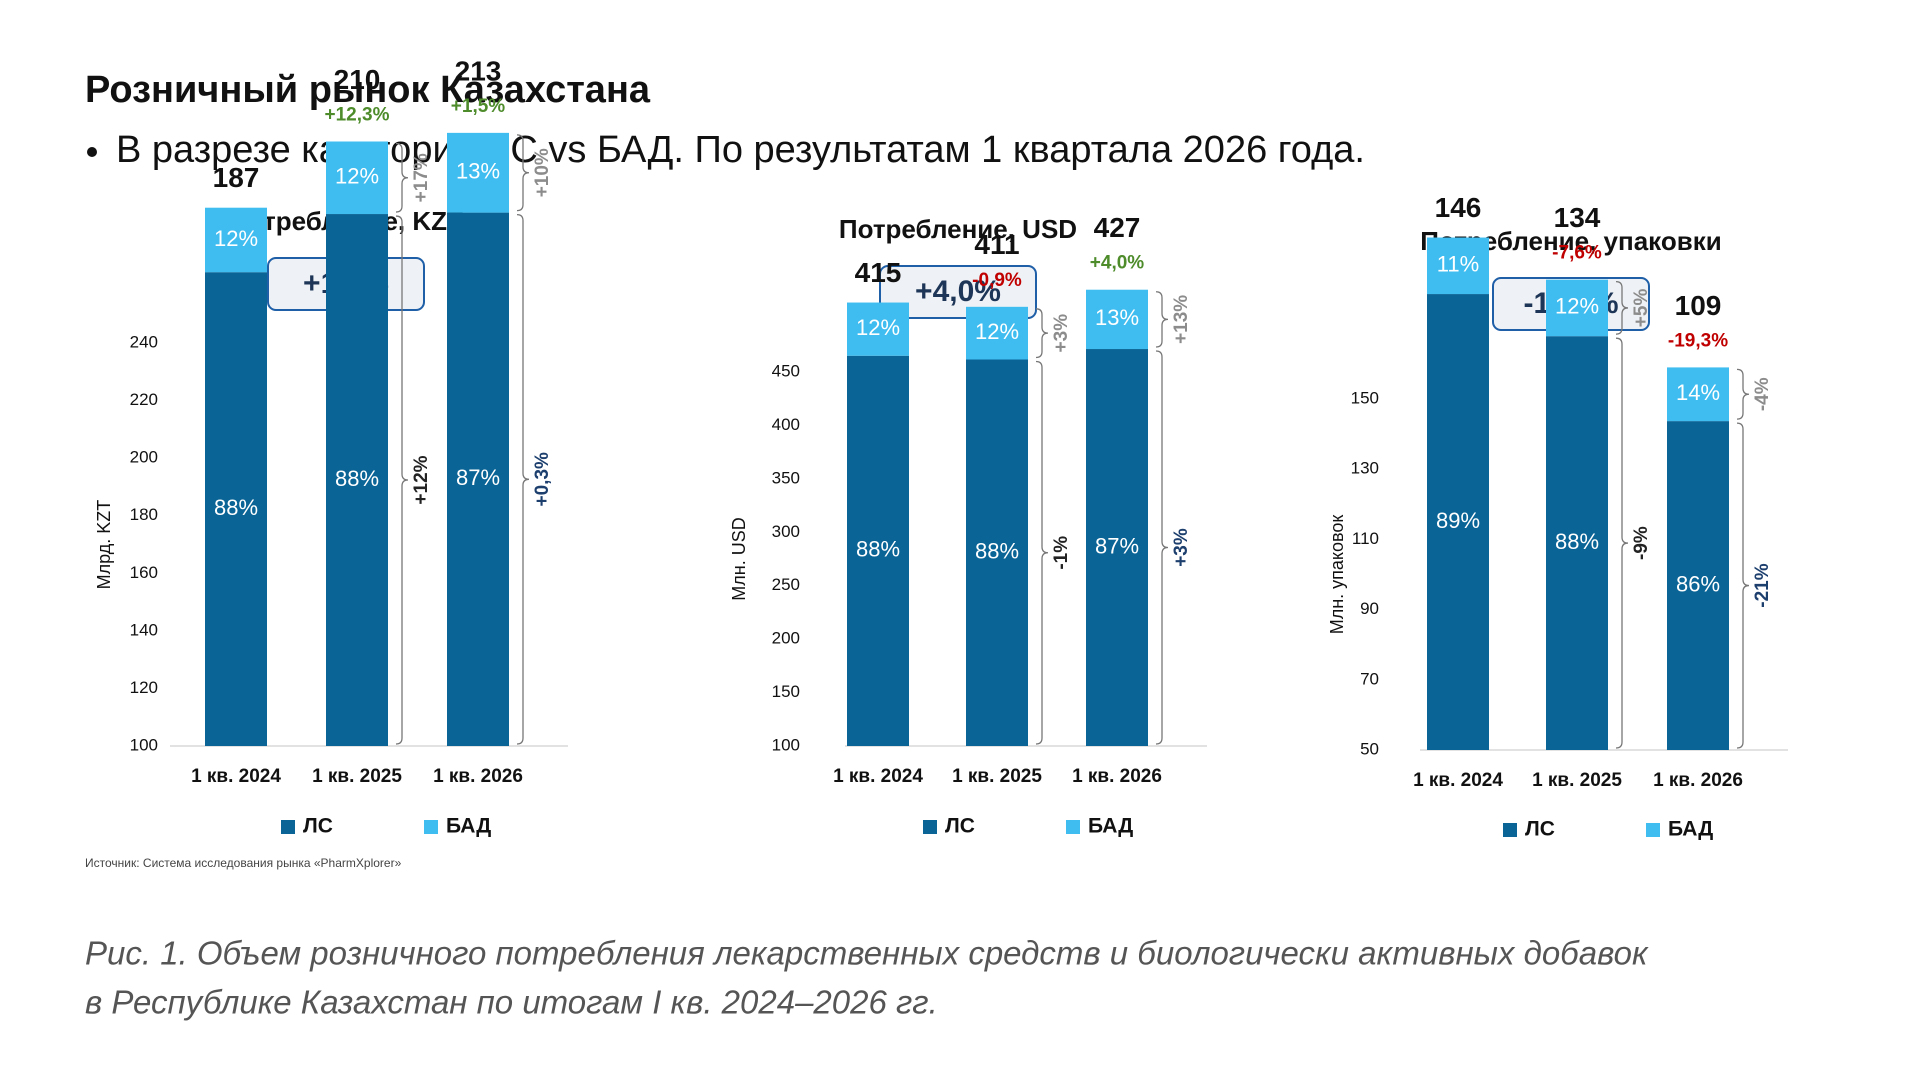 The height and width of the screenshot is (1081, 1921). What do you see at coordinates (1369, 608) in the screenshot?
I see `y-tick-label: 90` at bounding box center [1369, 608].